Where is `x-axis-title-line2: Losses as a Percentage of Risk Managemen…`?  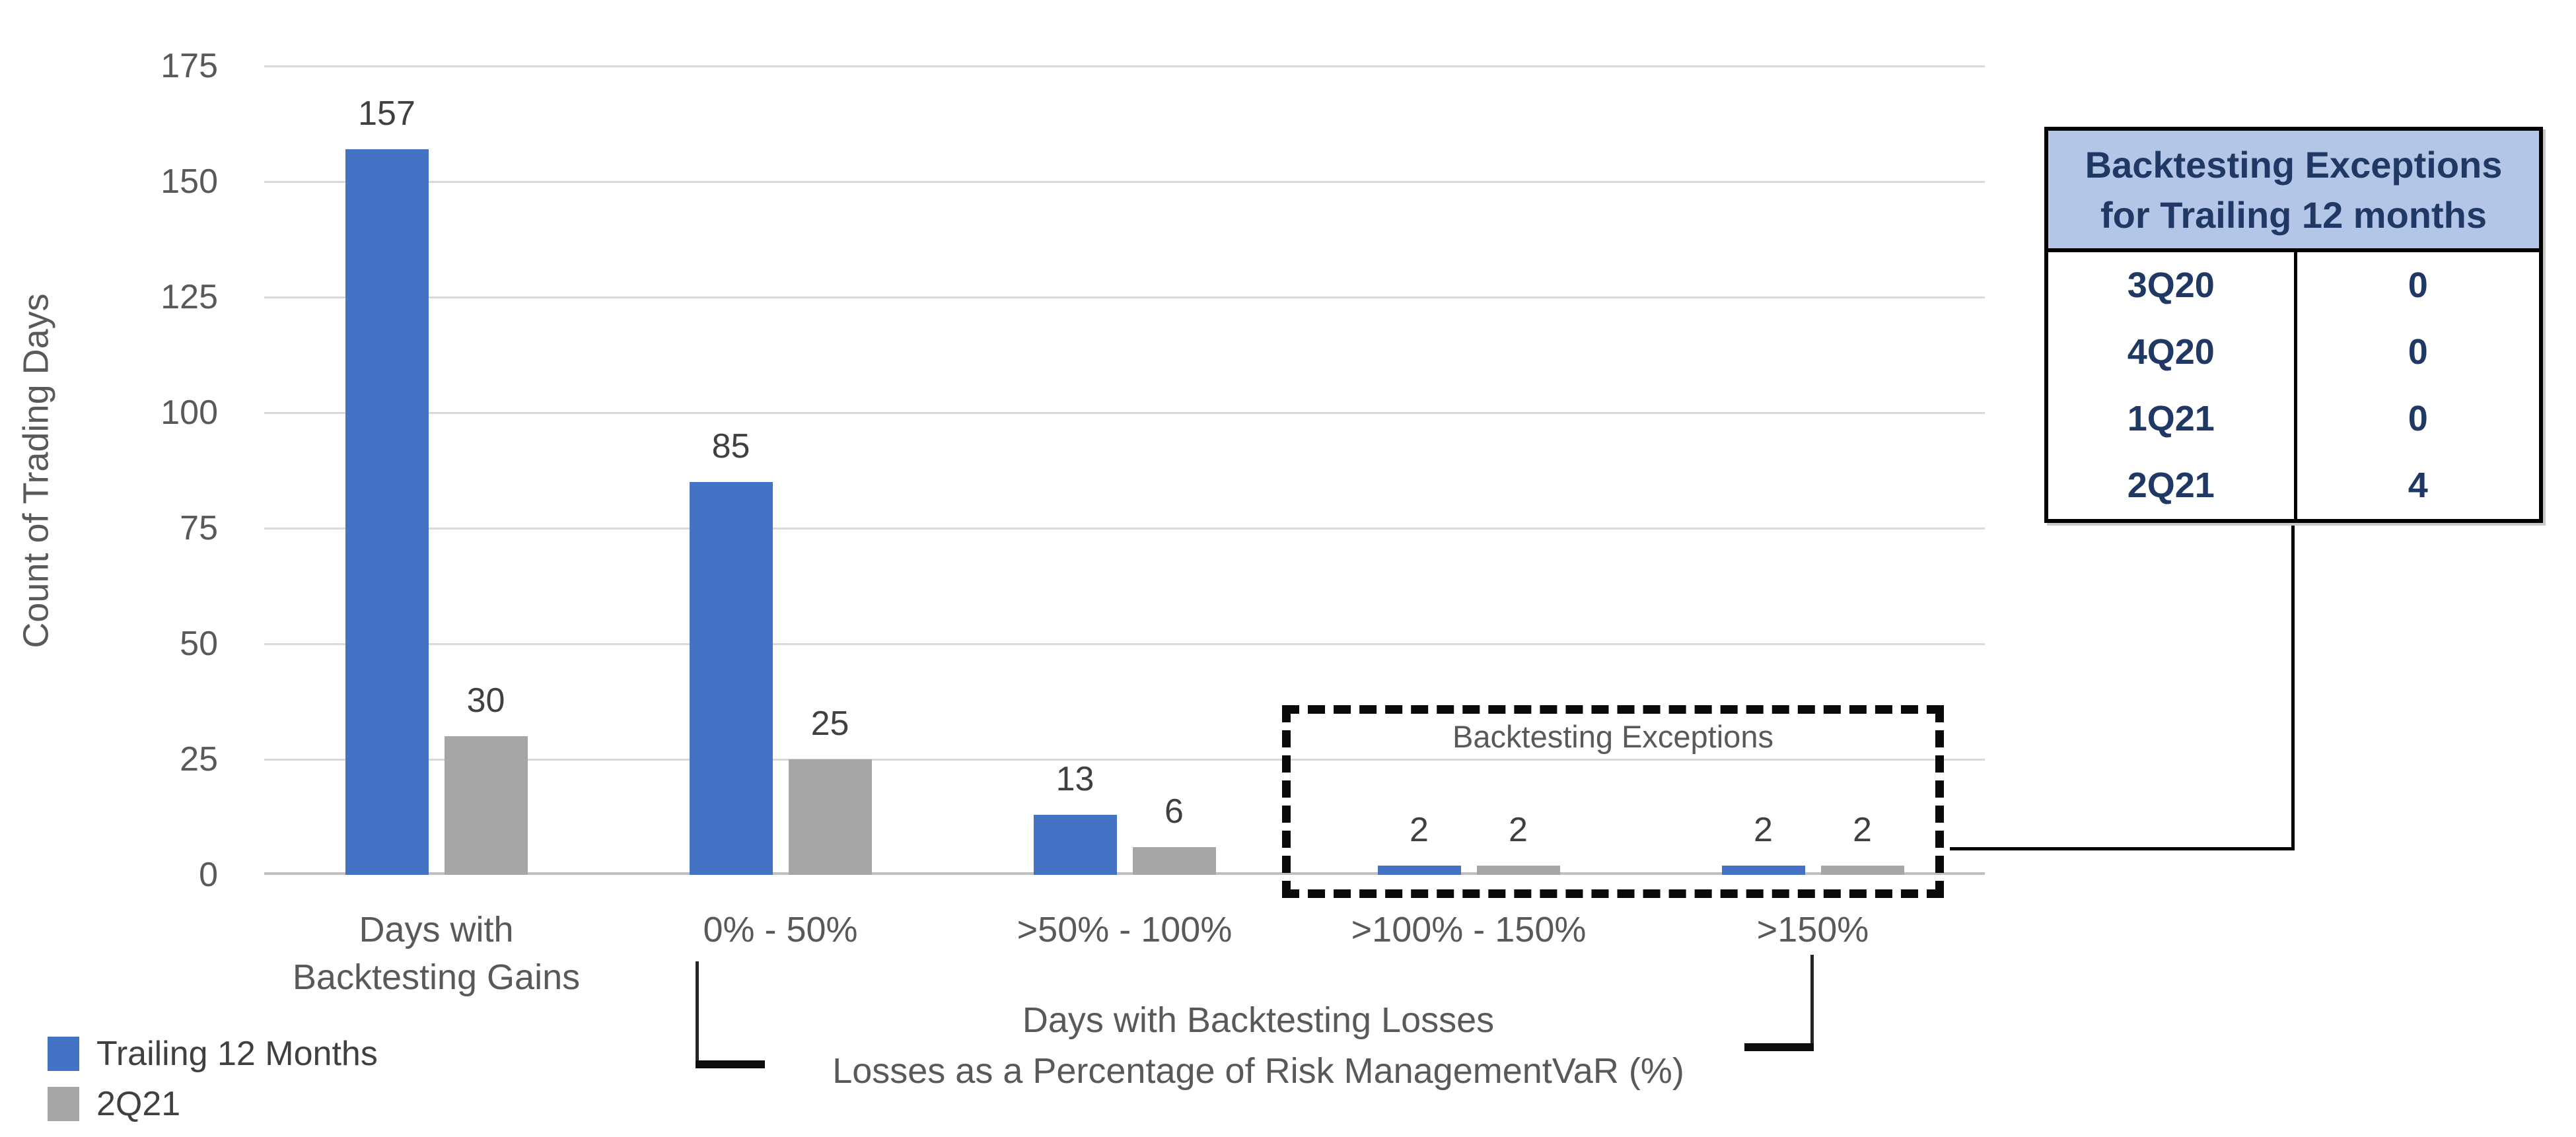
x-axis-title-line2: Losses as a Percentage of Risk Managemen… is located at coordinates (1258, 1071).